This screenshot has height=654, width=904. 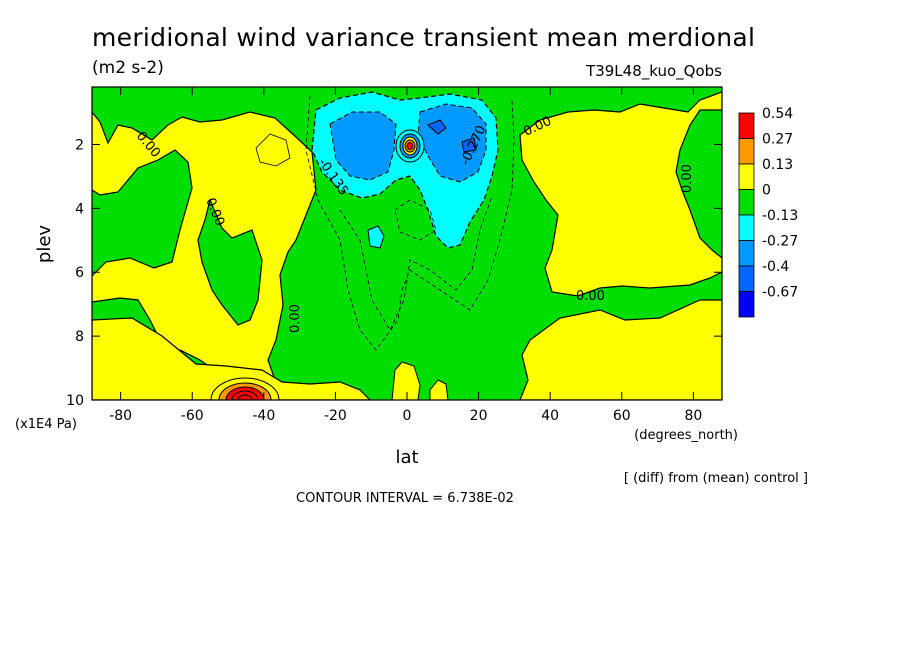 I want to click on run-name: T39L48_kuo_Qobs, so click(x=653, y=71).